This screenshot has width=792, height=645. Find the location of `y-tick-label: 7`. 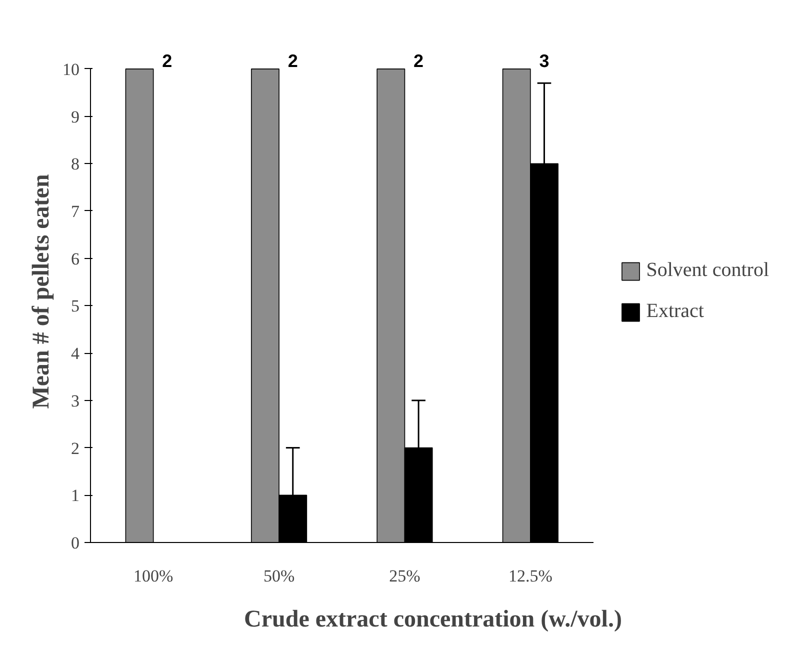

y-tick-label: 7 is located at coordinates (75, 211).